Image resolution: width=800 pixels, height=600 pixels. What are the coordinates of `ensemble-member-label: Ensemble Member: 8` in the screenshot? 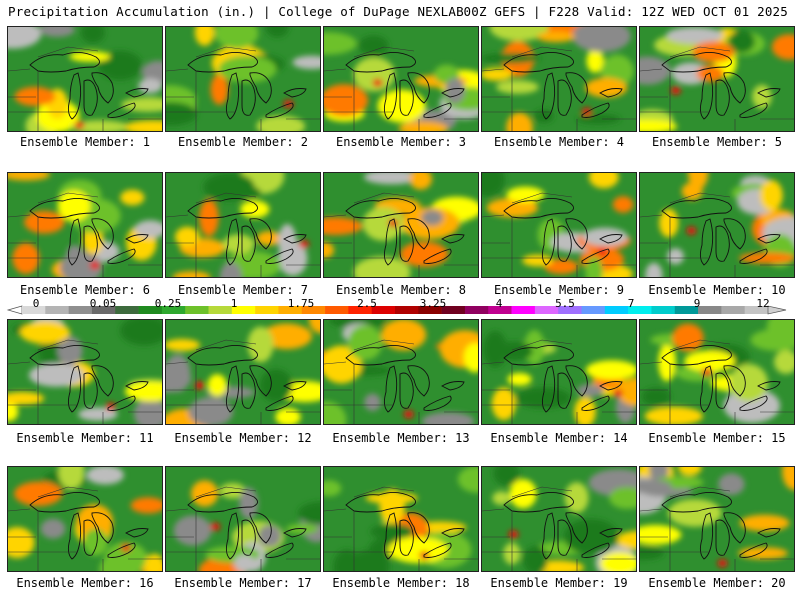 It's located at (401, 290).